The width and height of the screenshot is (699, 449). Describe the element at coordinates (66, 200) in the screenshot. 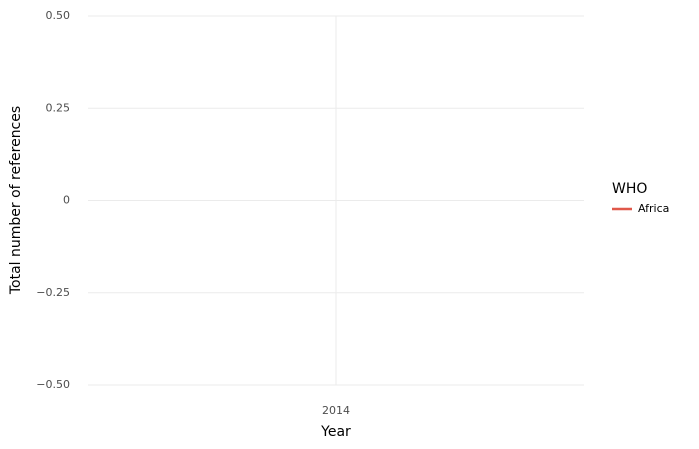

I see `y-tick-label: 0` at that location.